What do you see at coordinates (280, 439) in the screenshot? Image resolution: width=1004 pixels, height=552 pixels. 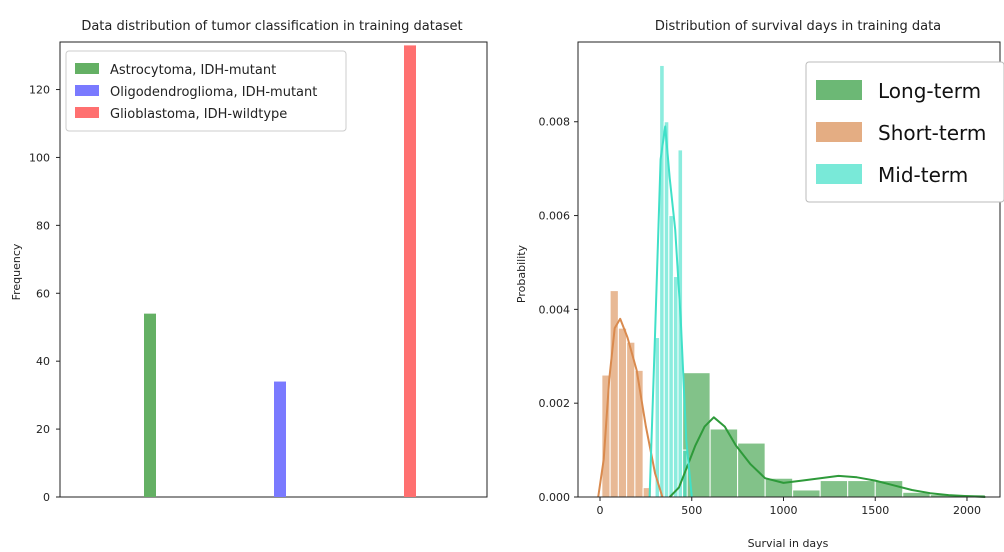 I see `bar-oligodendroglioma-idh-mutant` at bounding box center [280, 439].